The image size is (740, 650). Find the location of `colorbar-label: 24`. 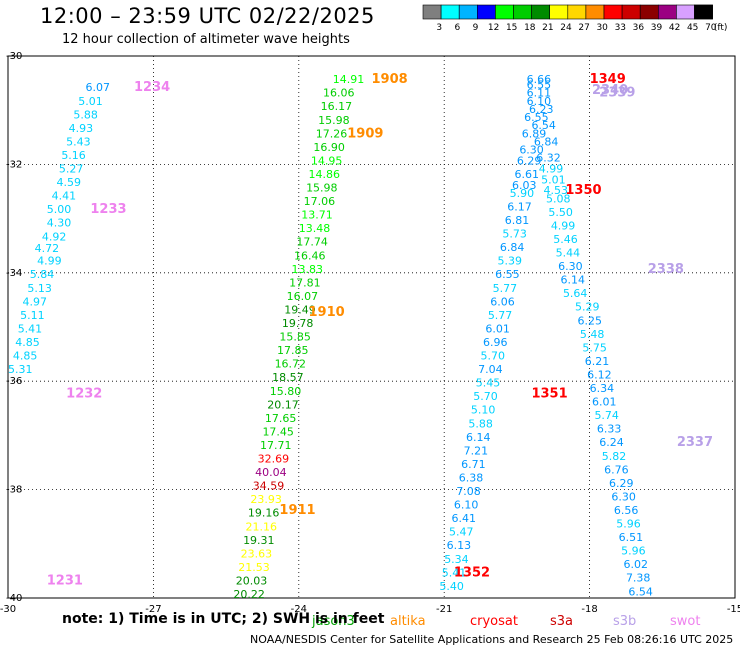

colorbar-label: 24 is located at coordinates (566, 28).